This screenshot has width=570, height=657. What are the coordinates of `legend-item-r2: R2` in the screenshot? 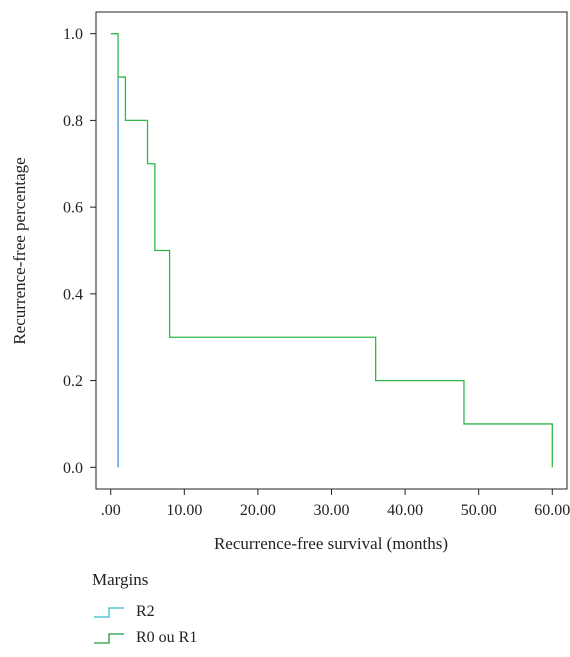 It's located at (144, 612).